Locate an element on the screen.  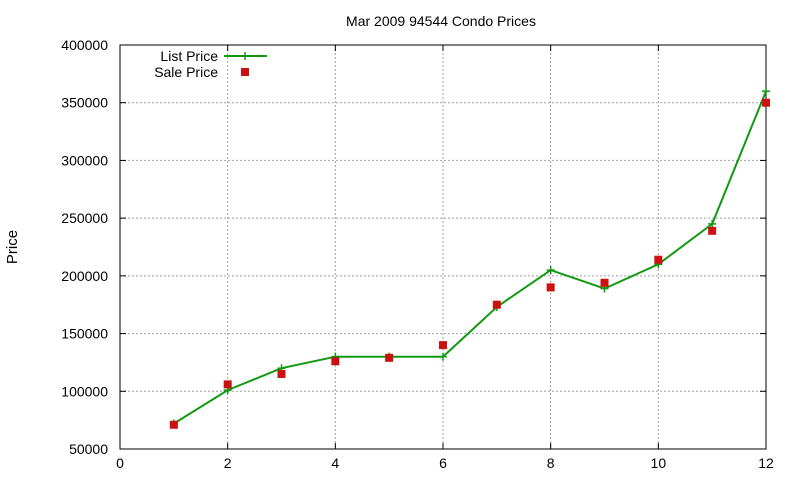
y-tick-label: 150000 is located at coordinates (84, 334).